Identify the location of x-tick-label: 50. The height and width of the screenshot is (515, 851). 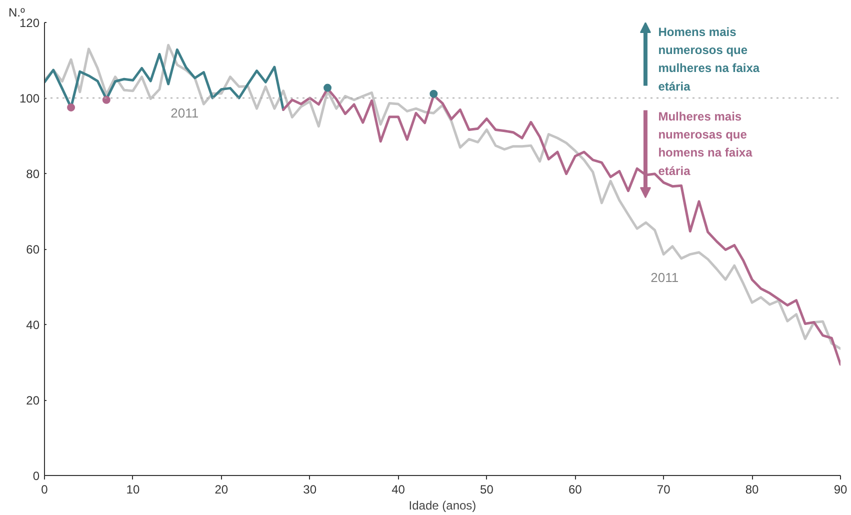
(487, 489).